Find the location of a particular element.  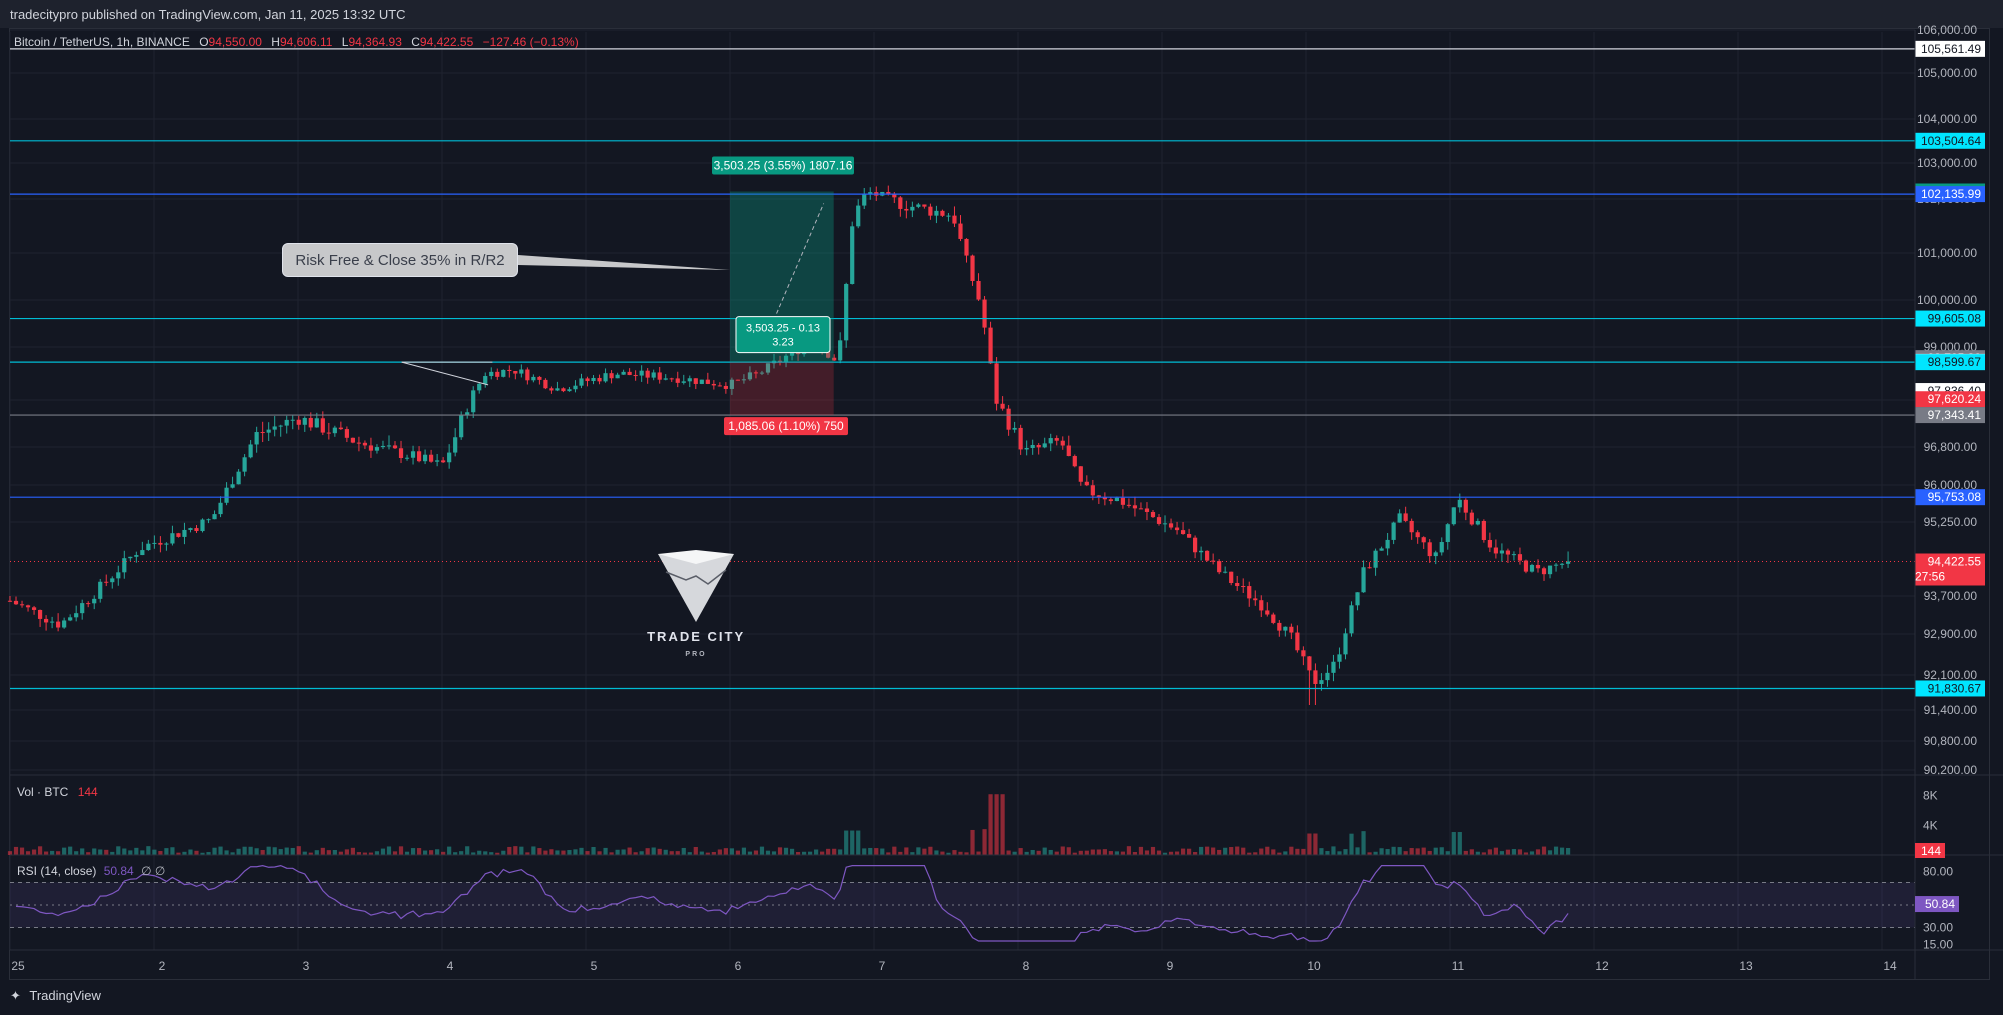

volume-pane is located at coordinates (789, 824).